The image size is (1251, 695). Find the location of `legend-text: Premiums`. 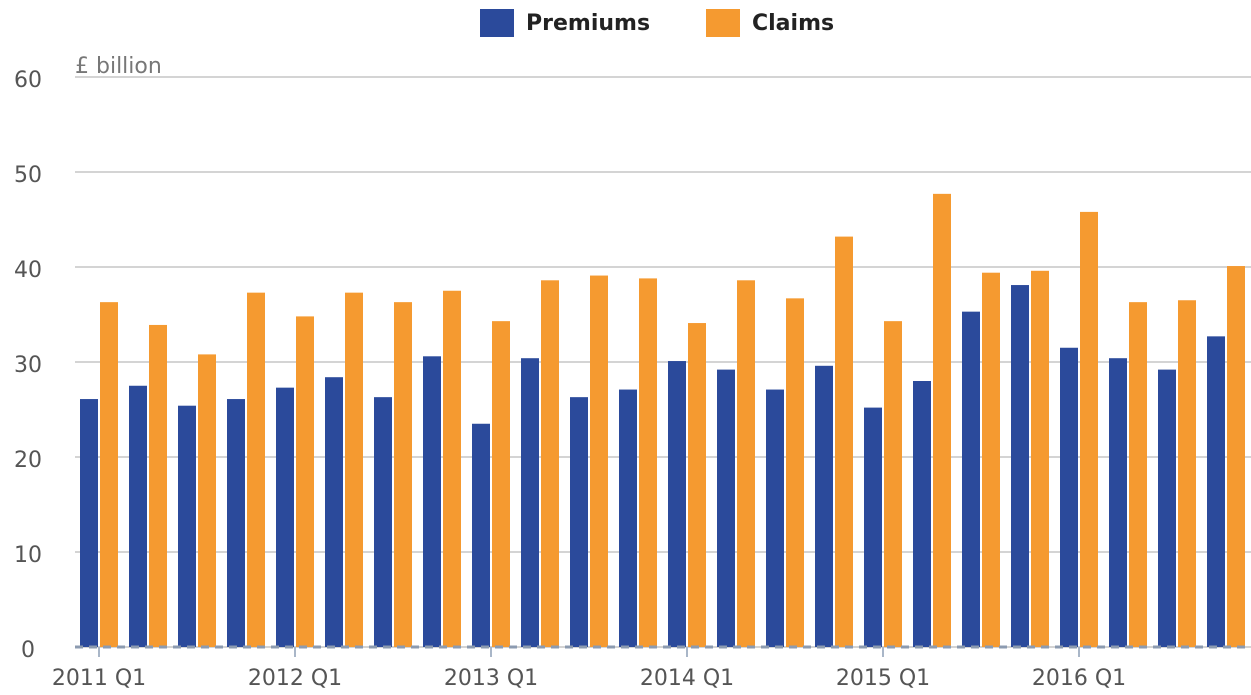

legend-text: Premiums is located at coordinates (588, 23).